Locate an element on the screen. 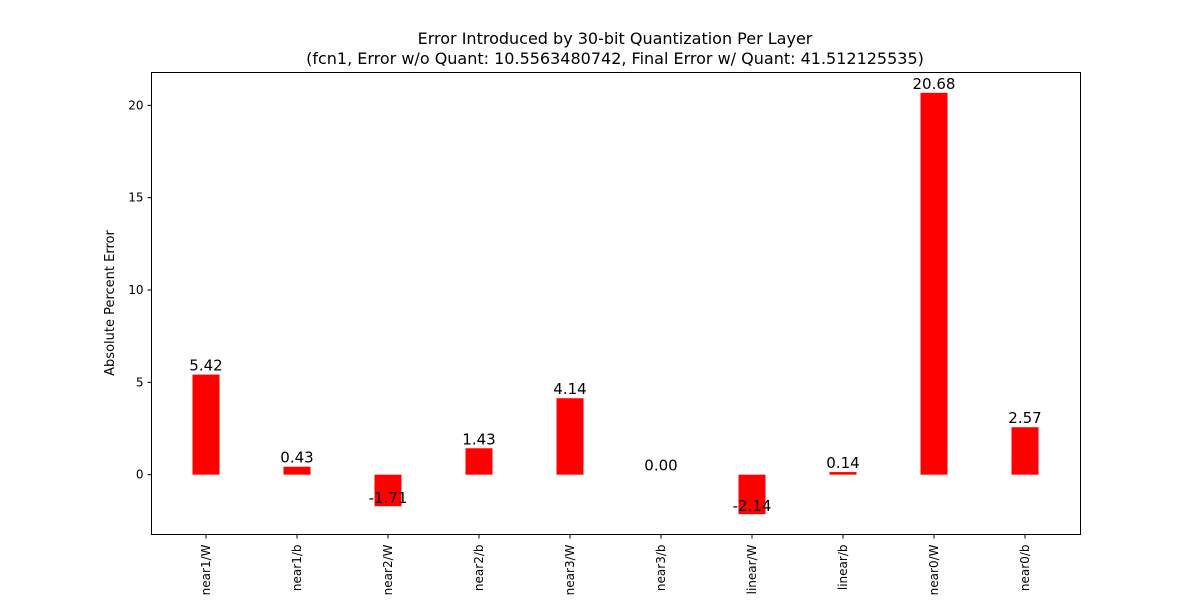 This screenshot has height=600, width=1200. x-tick-label: near1/W is located at coordinates (206, 569).